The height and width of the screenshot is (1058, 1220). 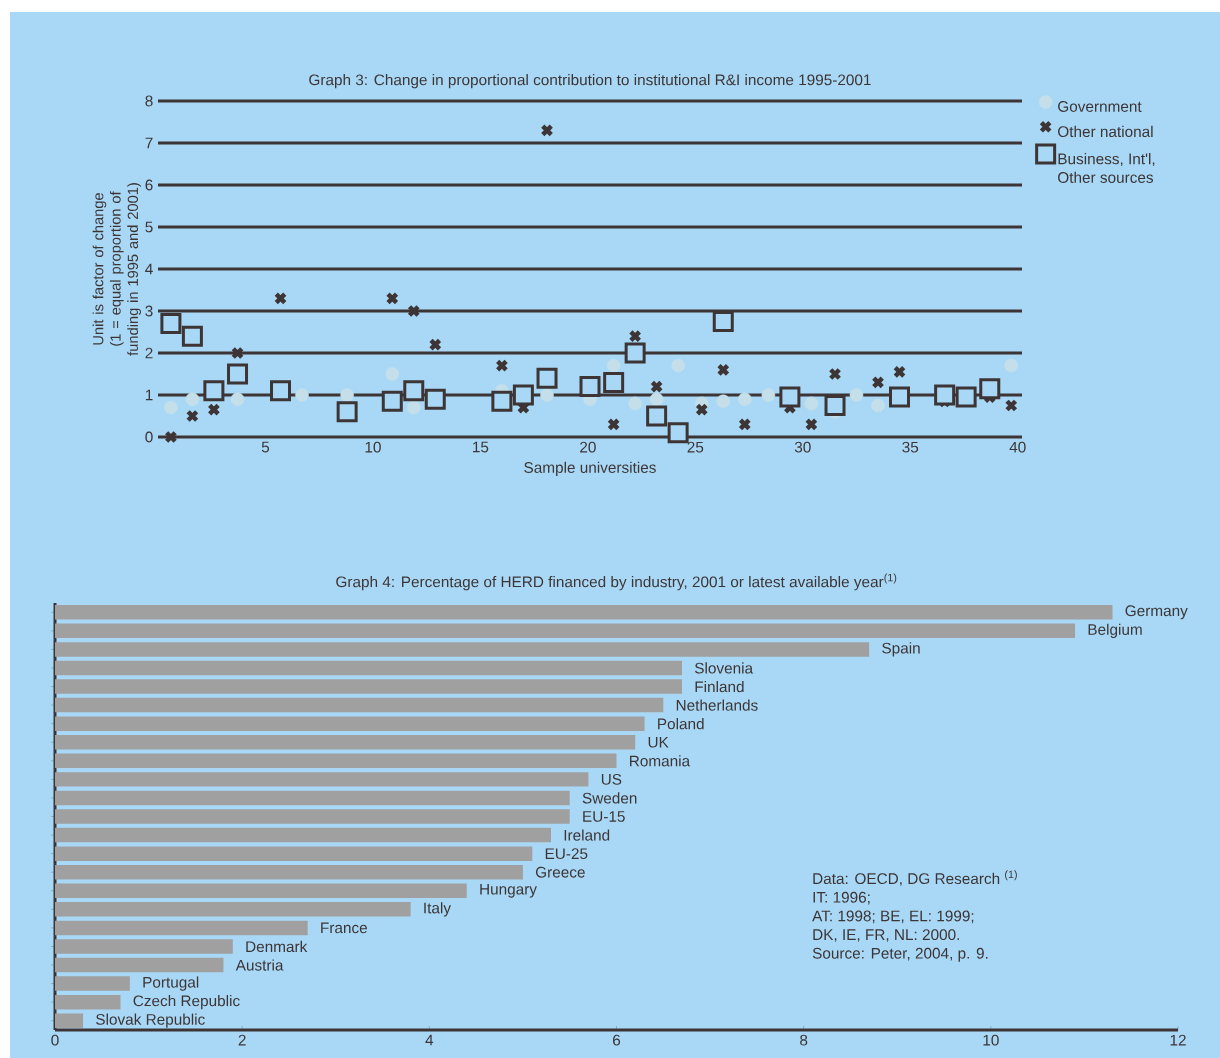 I want to click on y-tick-label: 5, so click(x=149, y=227).